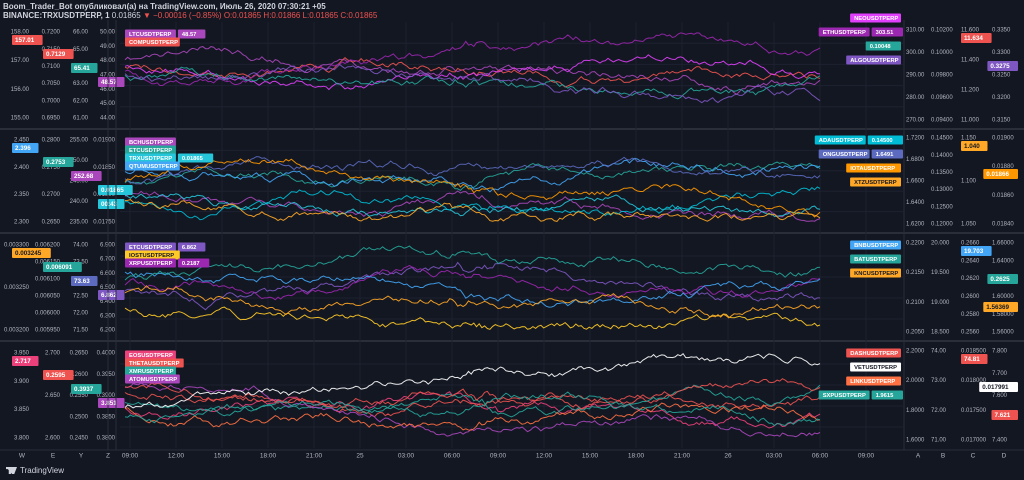 The image size is (1024, 480). Describe the element at coordinates (915, 225) in the screenshot. I see `right-axis-tick: 1.6200` at that location.